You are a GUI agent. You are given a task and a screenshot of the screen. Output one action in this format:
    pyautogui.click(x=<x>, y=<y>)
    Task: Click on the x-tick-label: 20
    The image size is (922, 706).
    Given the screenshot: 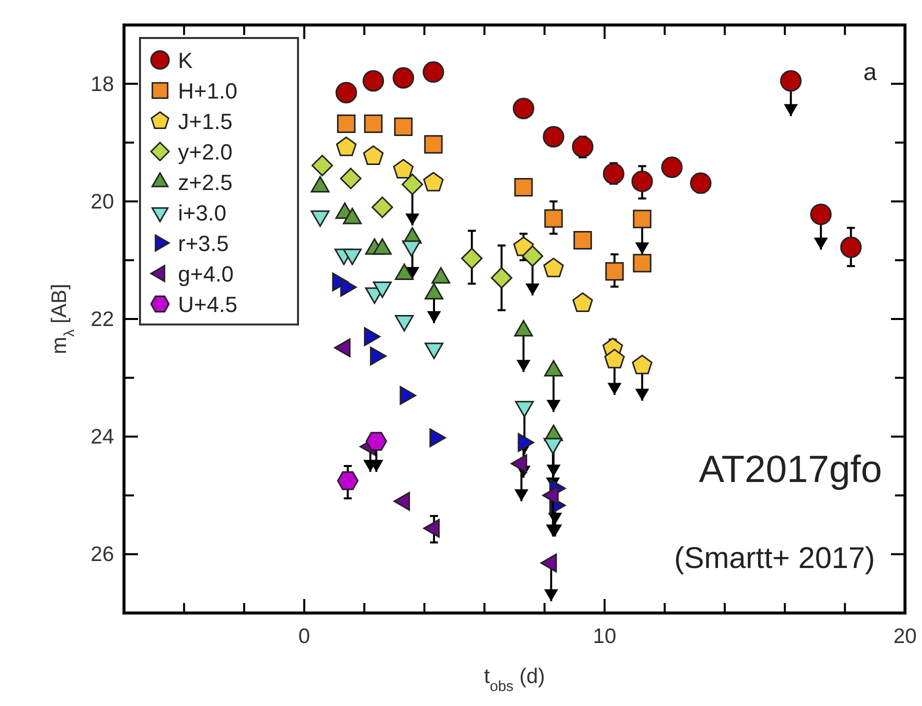 What is the action you would take?
    pyautogui.click(x=905, y=636)
    